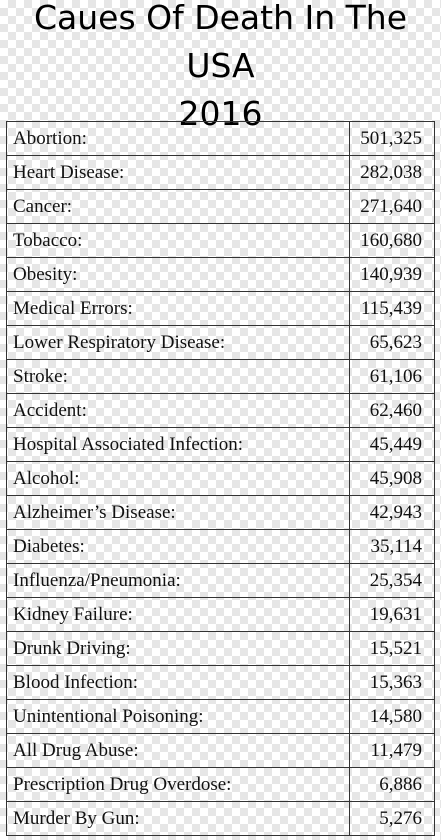 Image resolution: width=441 pixels, height=840 pixels. Describe the element at coordinates (178, 682) in the screenshot. I see `cause-label: Blood Infection:` at that location.